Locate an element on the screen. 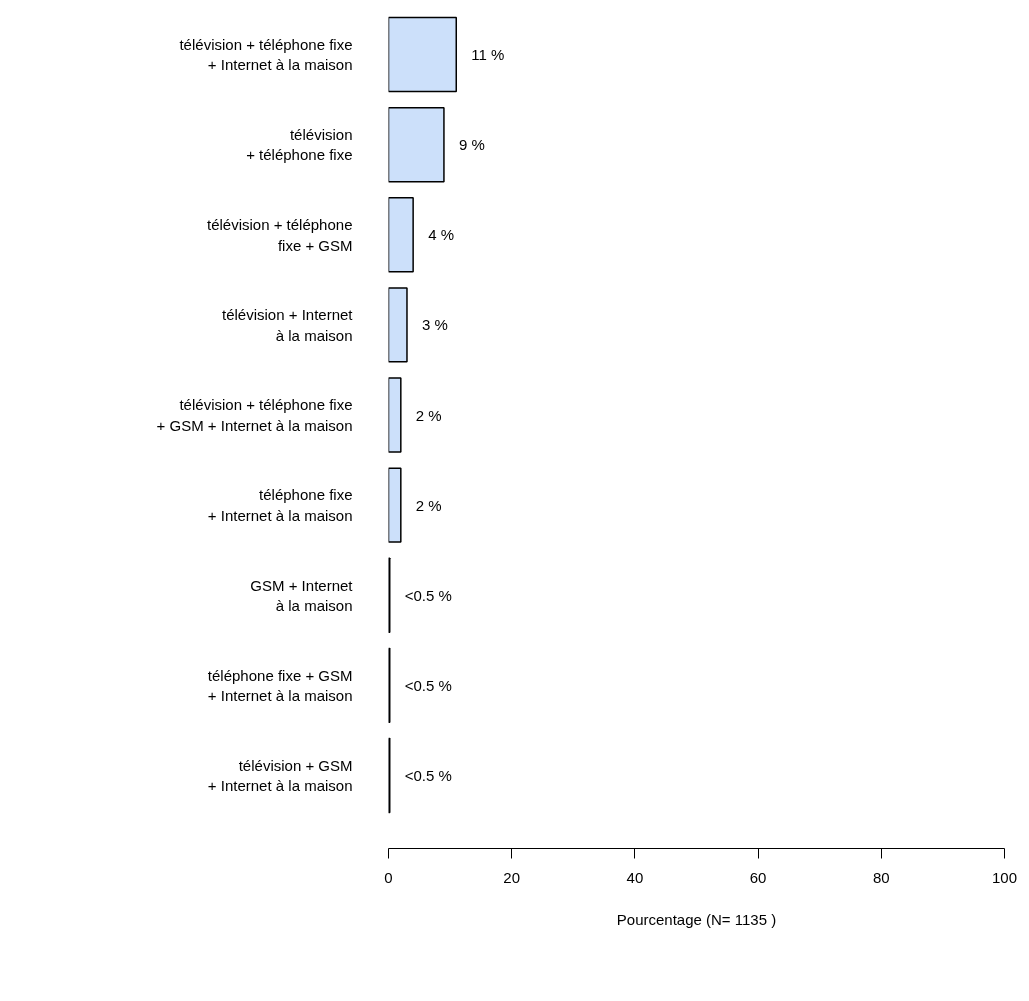 This screenshot has height=1001, width=1029. x-tick-label: 20 is located at coordinates (512, 877).